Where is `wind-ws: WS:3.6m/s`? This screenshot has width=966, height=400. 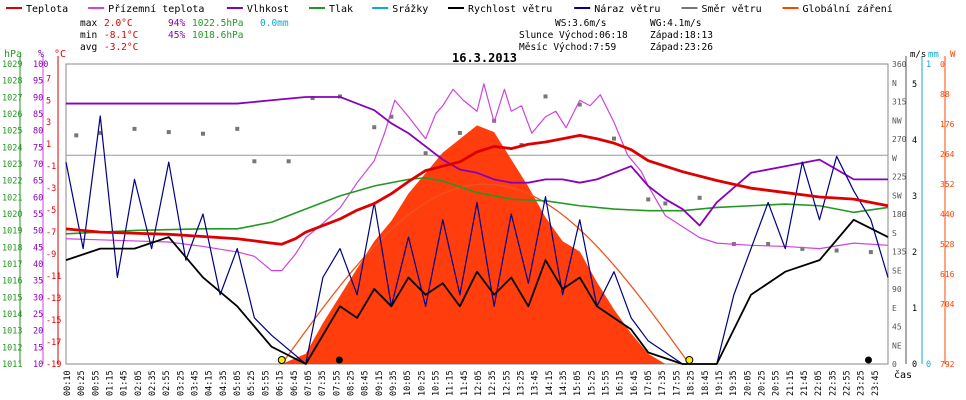
wind-ws: WS:3.6m/s is located at coordinates (580, 23).